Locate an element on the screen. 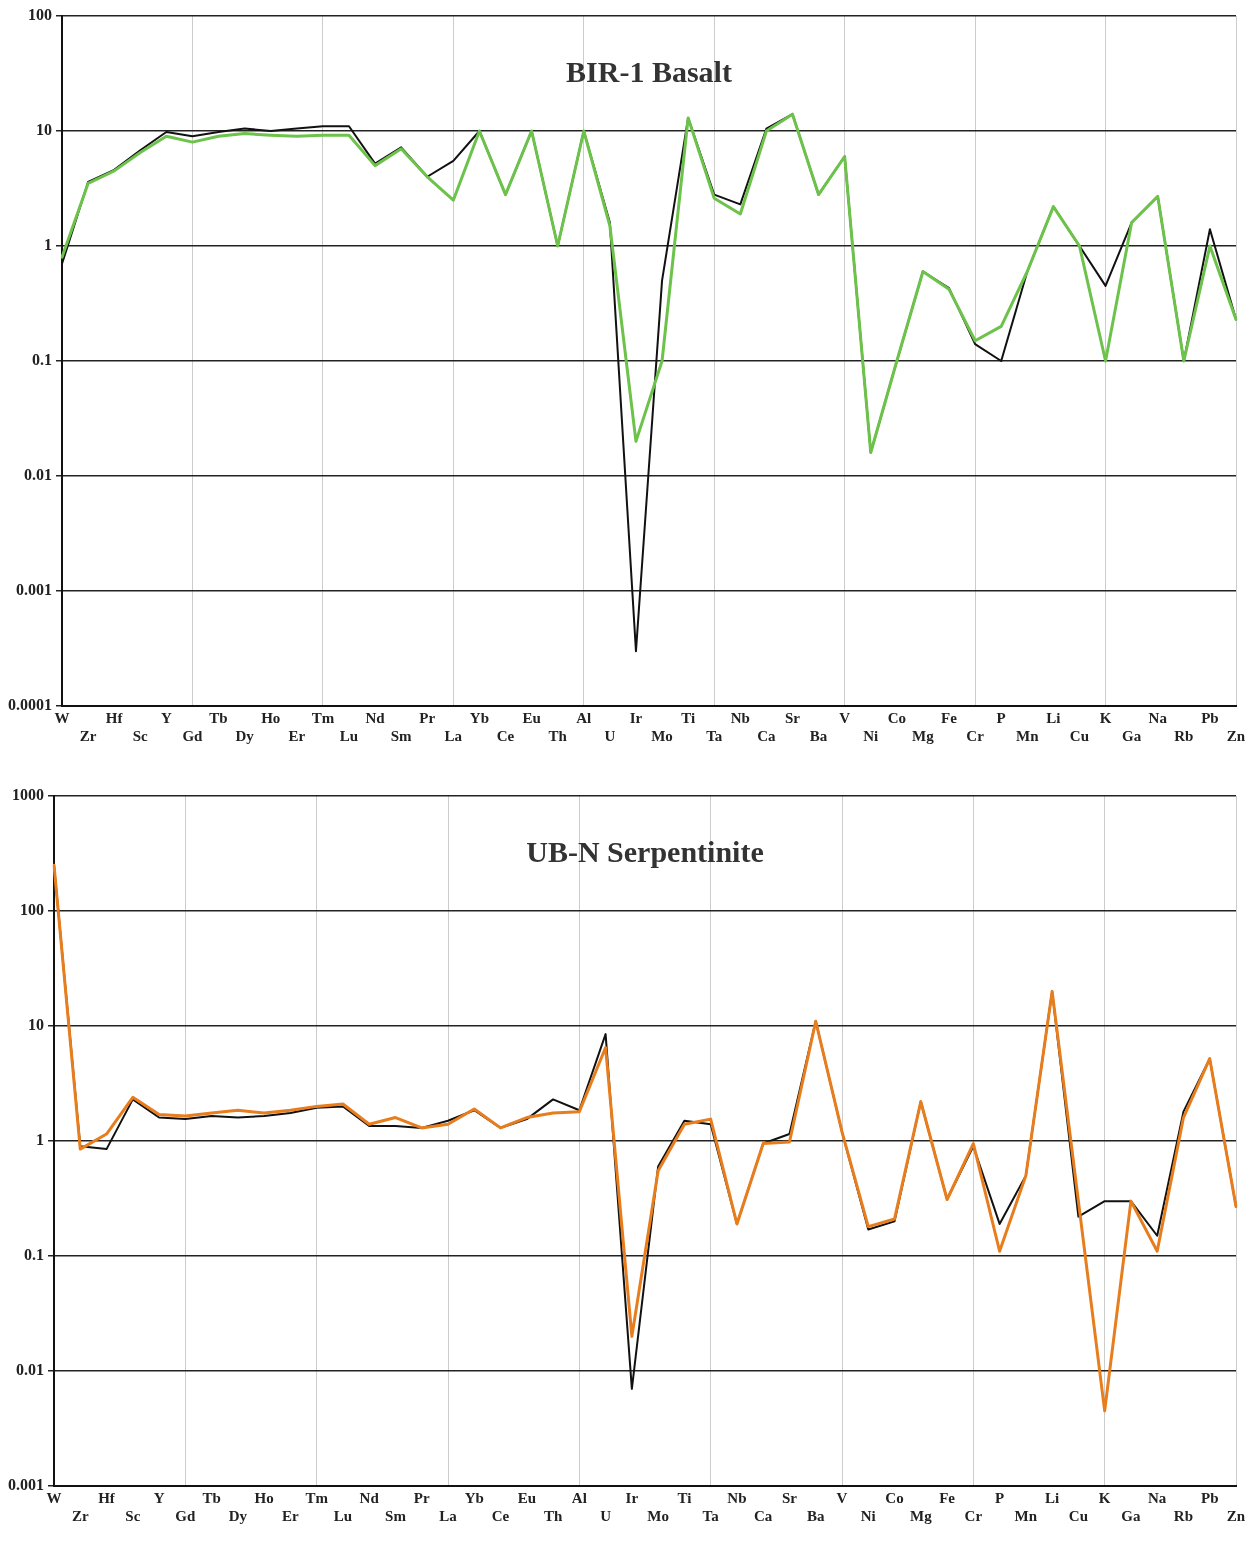 This screenshot has height=1562, width=1258. y-tick-label: 0.0001 is located at coordinates (30, 705).